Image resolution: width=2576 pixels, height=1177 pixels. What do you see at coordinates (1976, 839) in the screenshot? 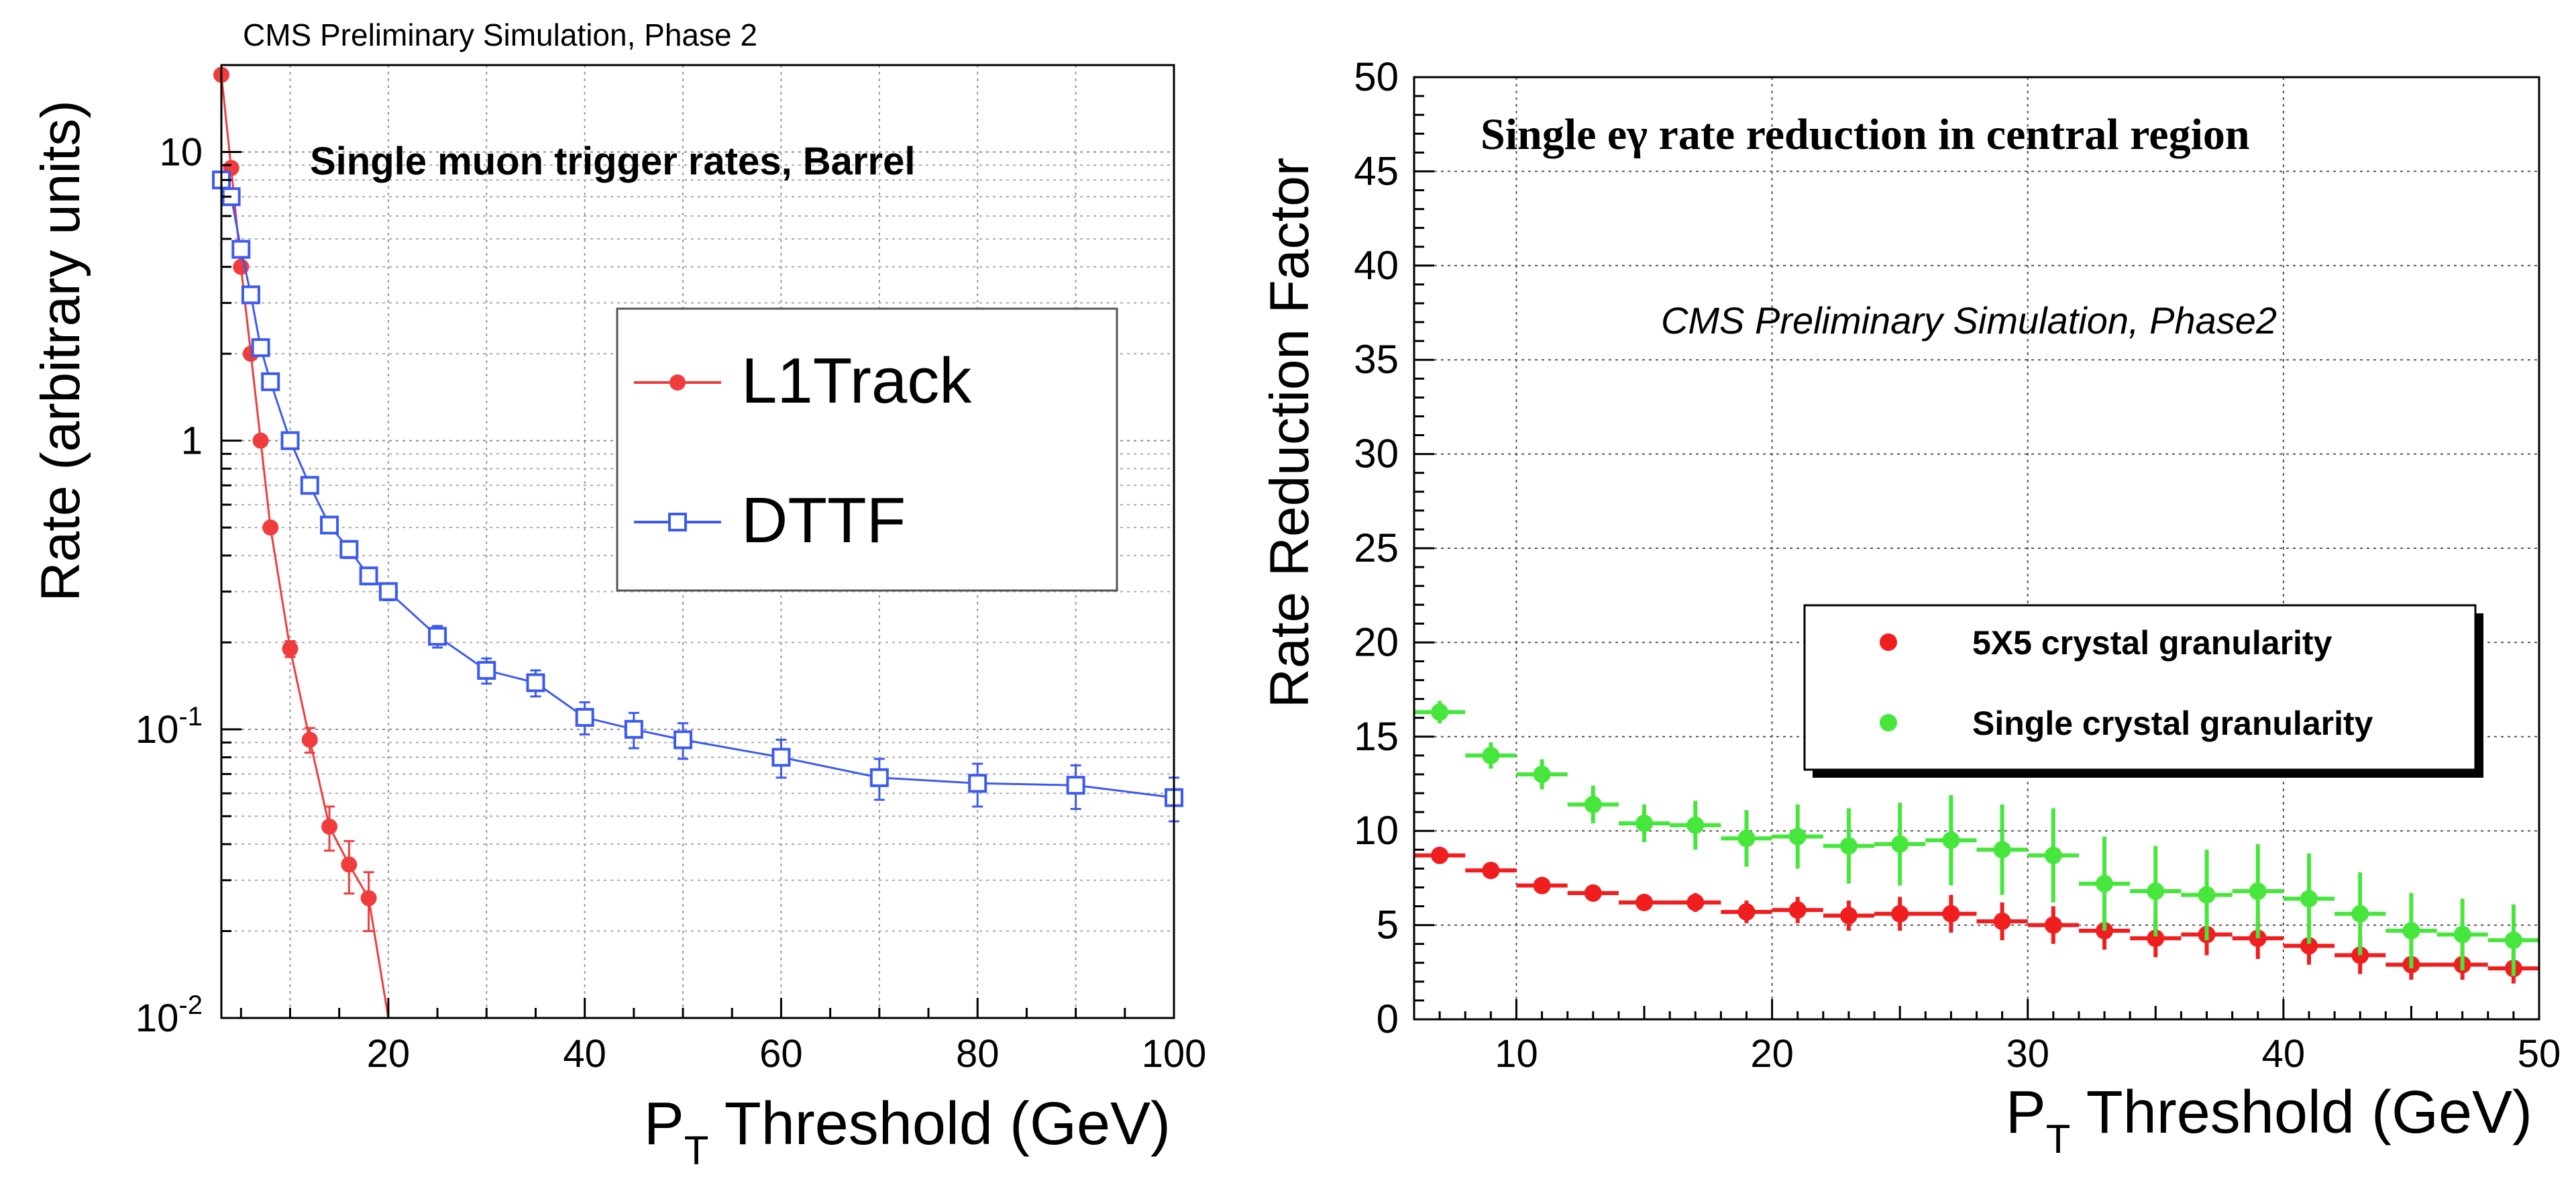
I see `series-single` at bounding box center [1976, 839].